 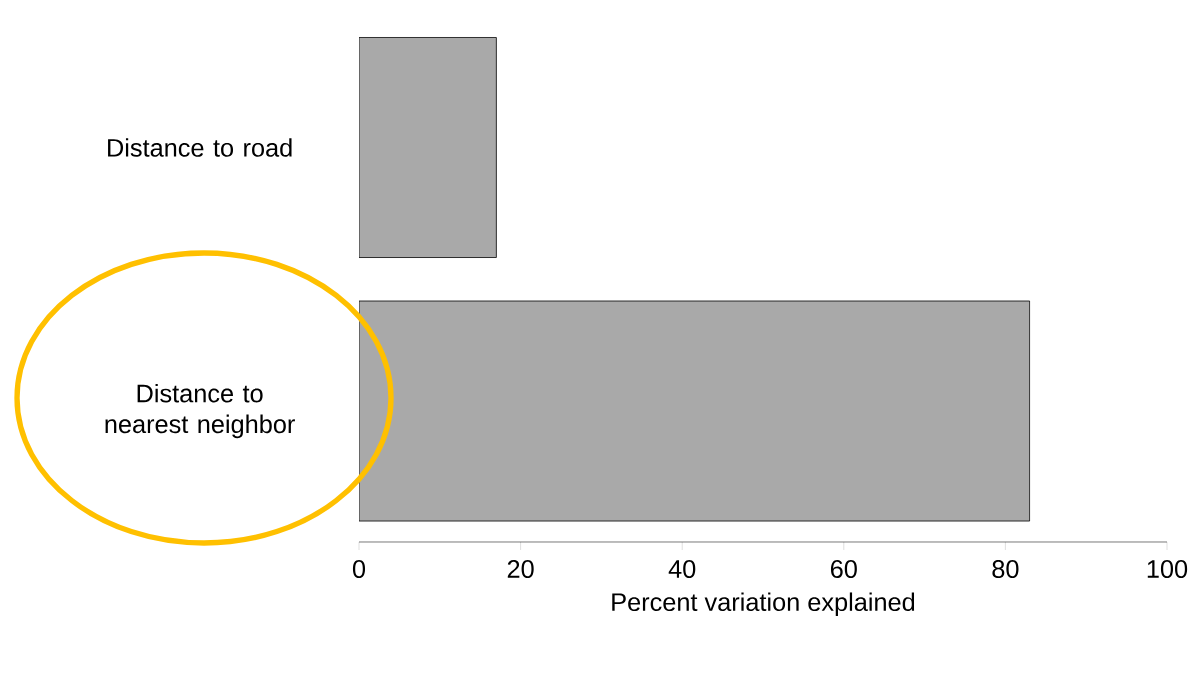 What do you see at coordinates (682, 569) in the screenshot?
I see `x-tick-label: 40` at bounding box center [682, 569].